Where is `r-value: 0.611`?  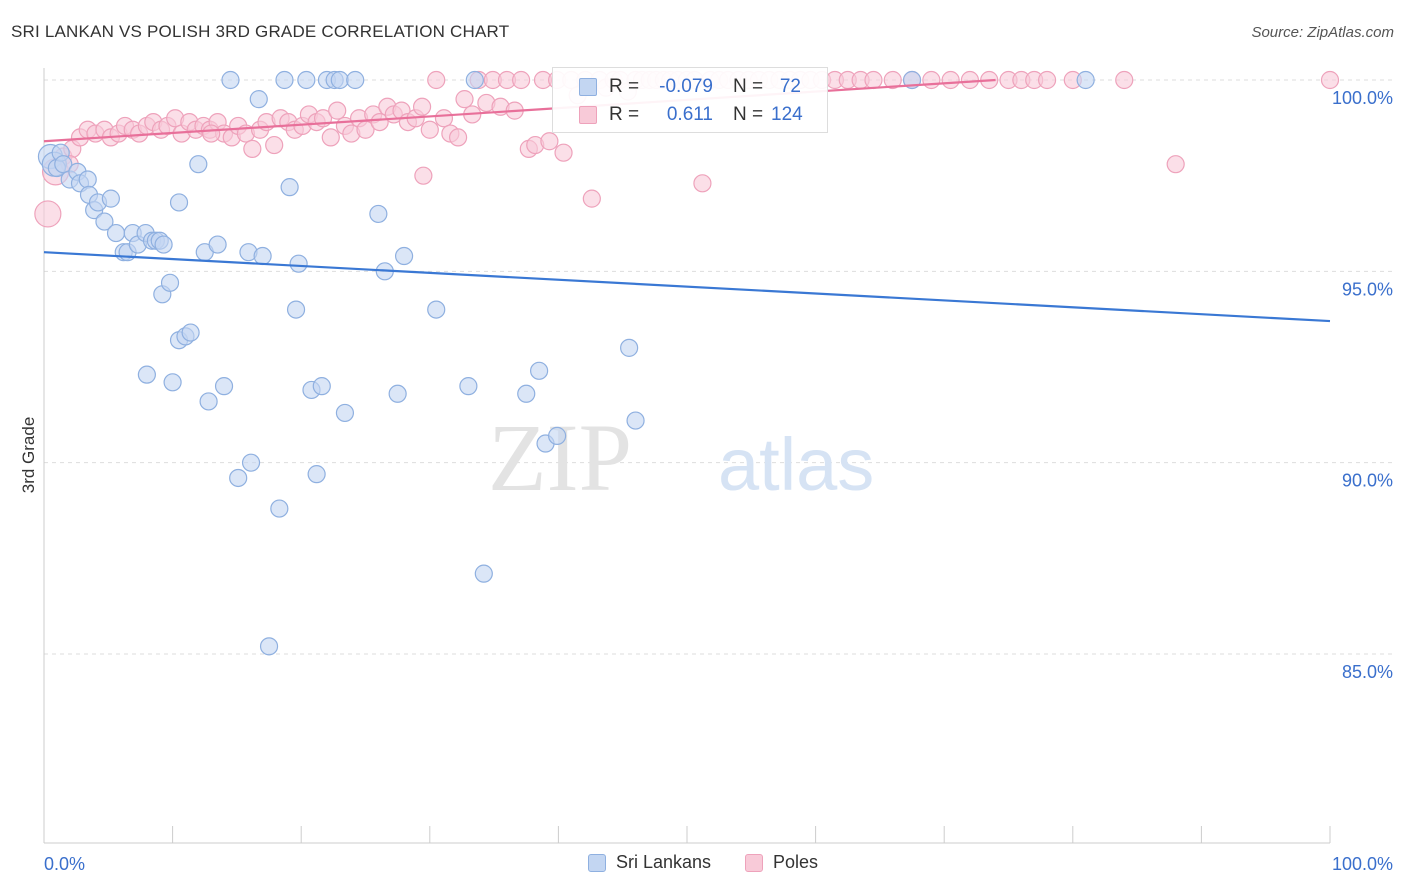 r-value: 0.611 is located at coordinates (689, 114).